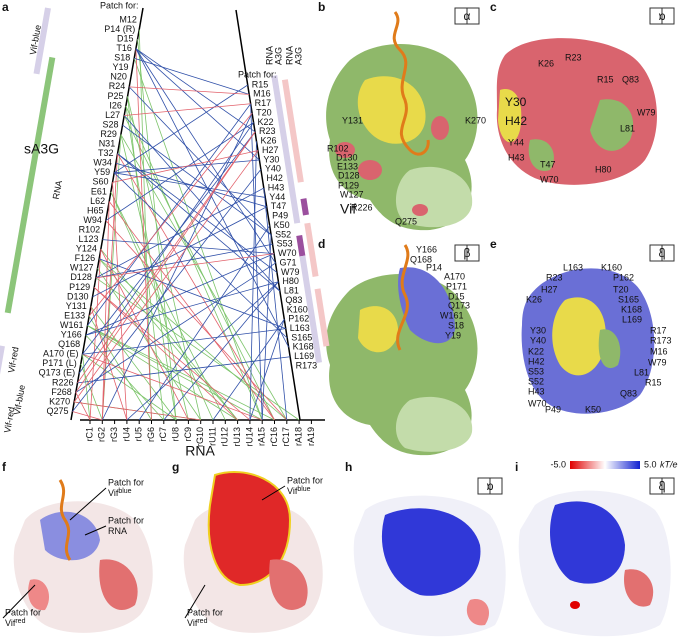 The image size is (683, 641). I want to click on a3g-residue: A170 (E), so click(61, 354).